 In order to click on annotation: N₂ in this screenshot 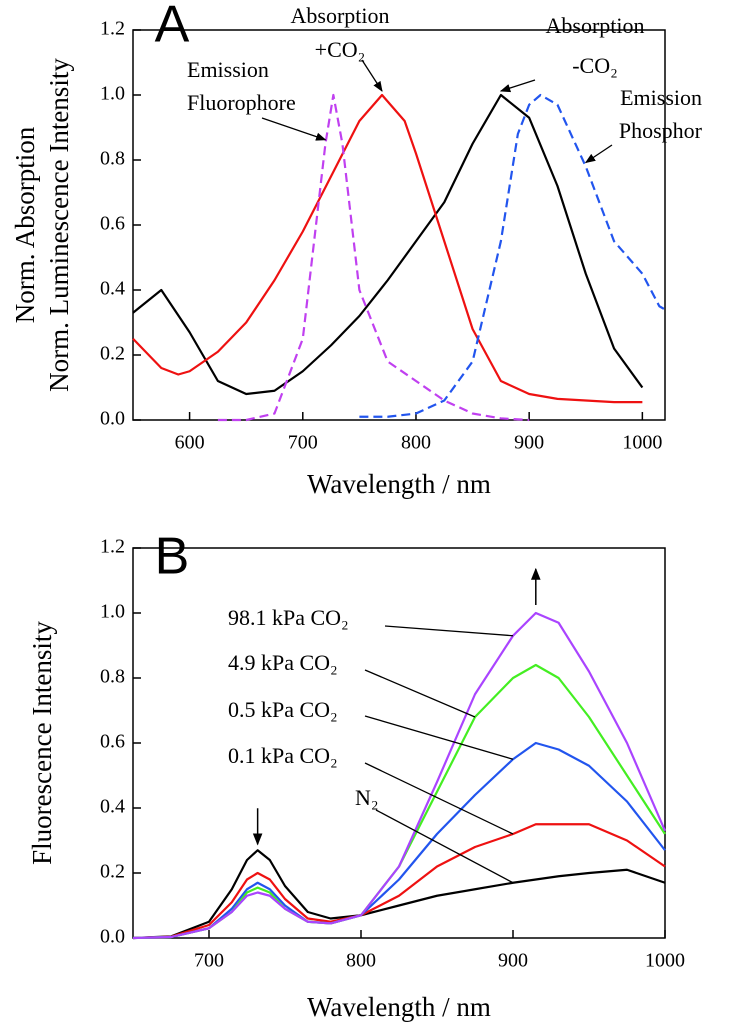, I will do `click(367, 797)`.